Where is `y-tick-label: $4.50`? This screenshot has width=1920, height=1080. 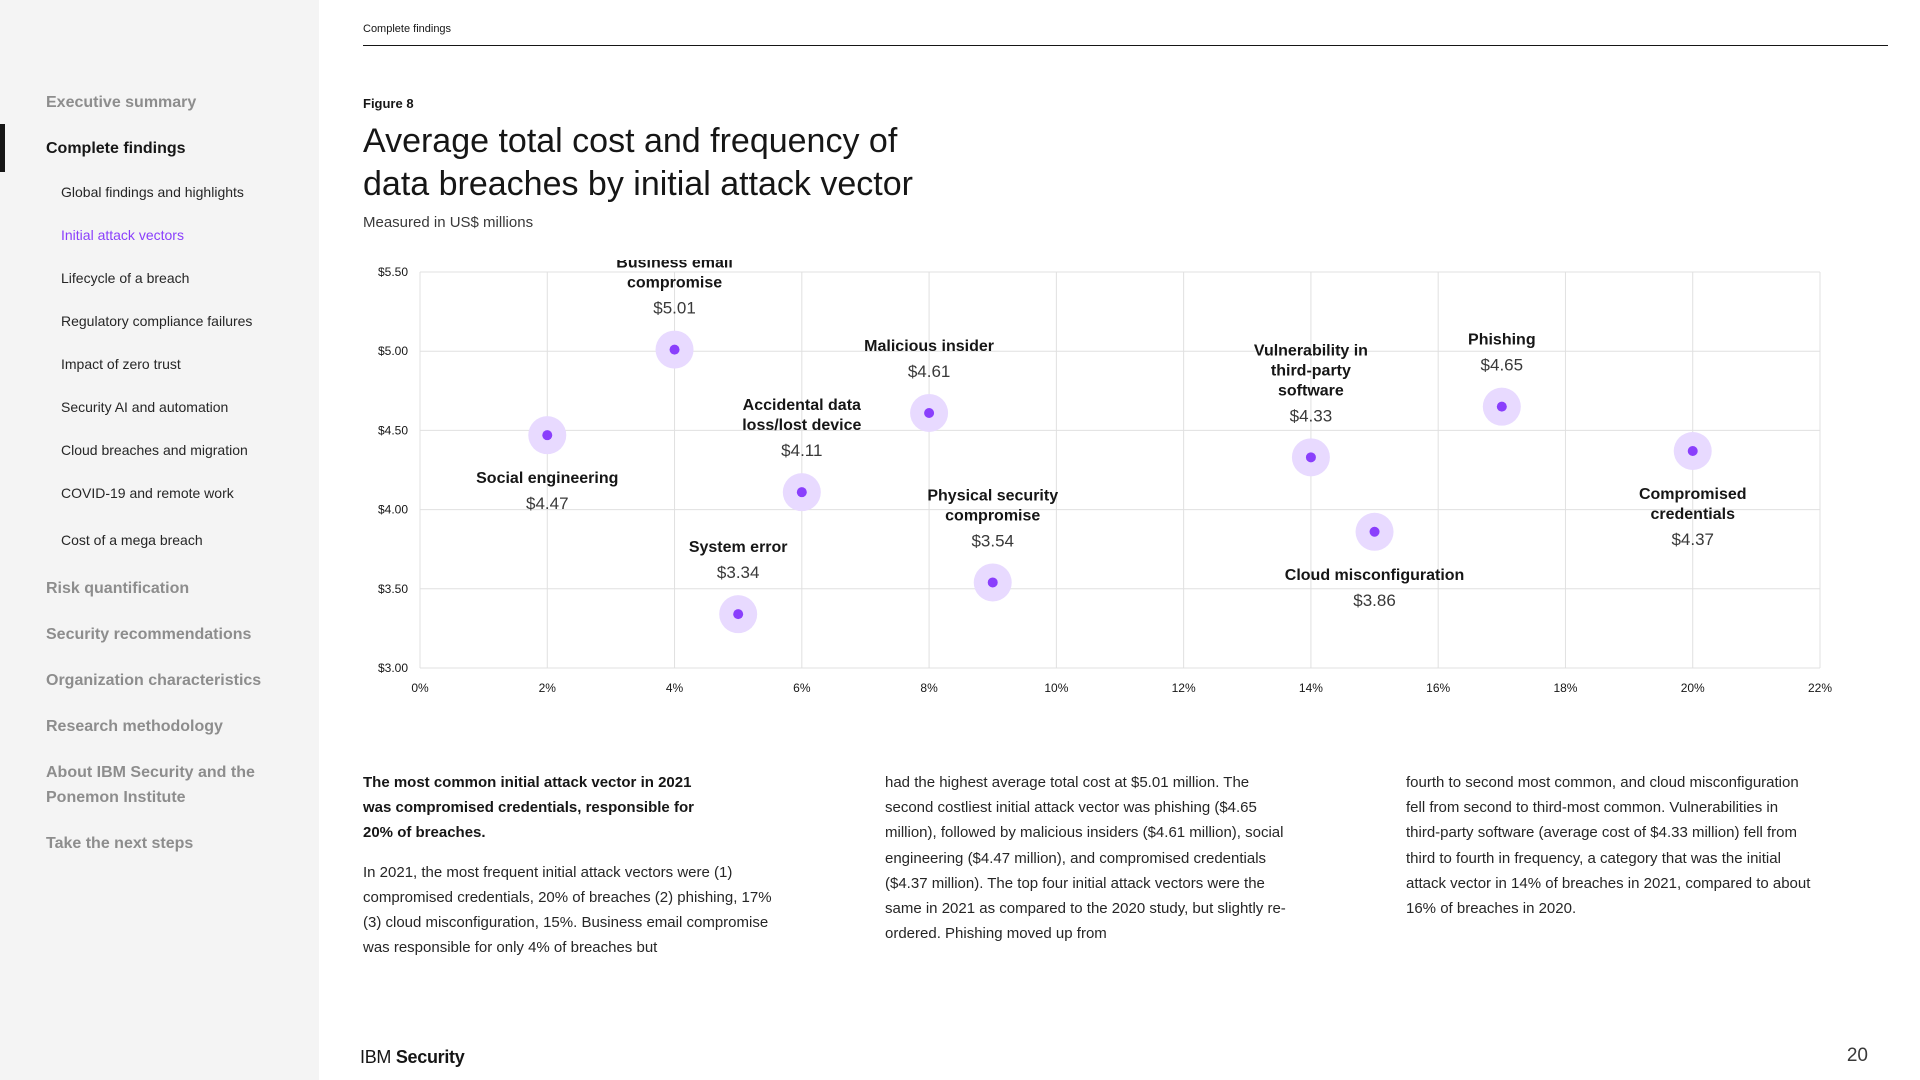
y-tick-label: $4.50 is located at coordinates (393, 430).